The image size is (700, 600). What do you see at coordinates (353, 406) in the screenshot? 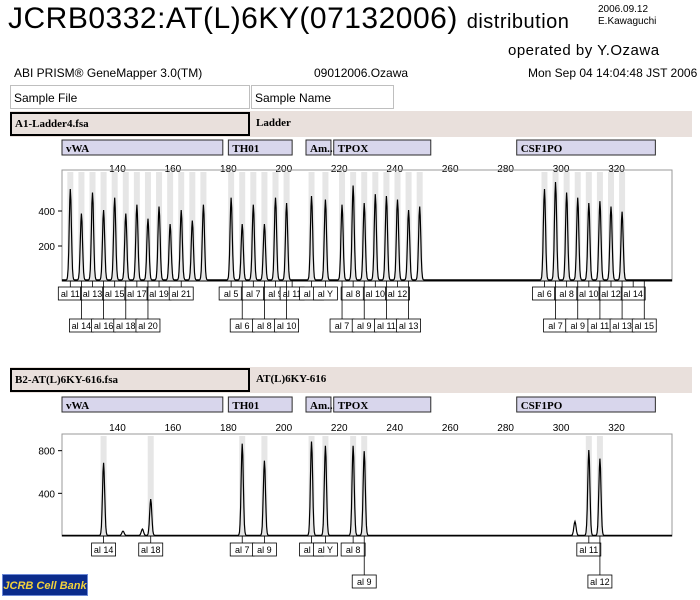
I see `locus-label: TPOX` at bounding box center [353, 406].